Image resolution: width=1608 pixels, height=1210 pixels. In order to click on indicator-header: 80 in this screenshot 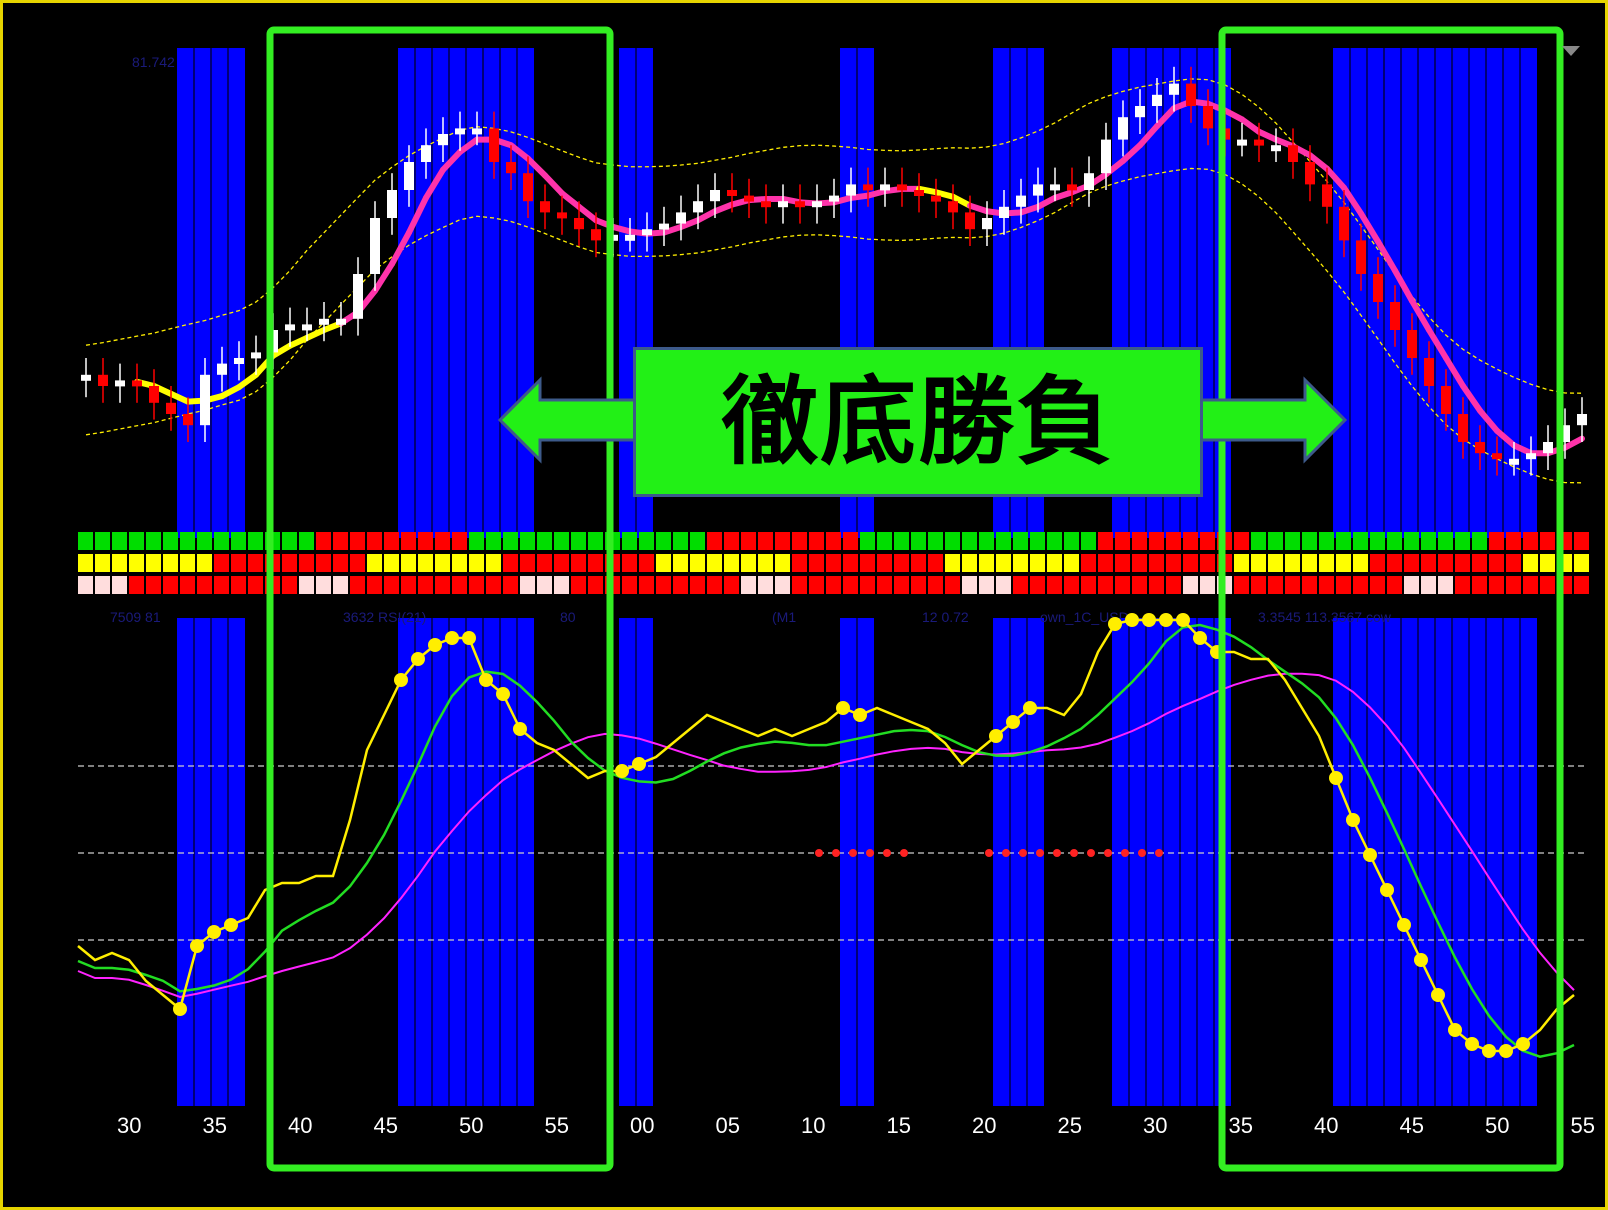, I will do `click(568, 617)`.